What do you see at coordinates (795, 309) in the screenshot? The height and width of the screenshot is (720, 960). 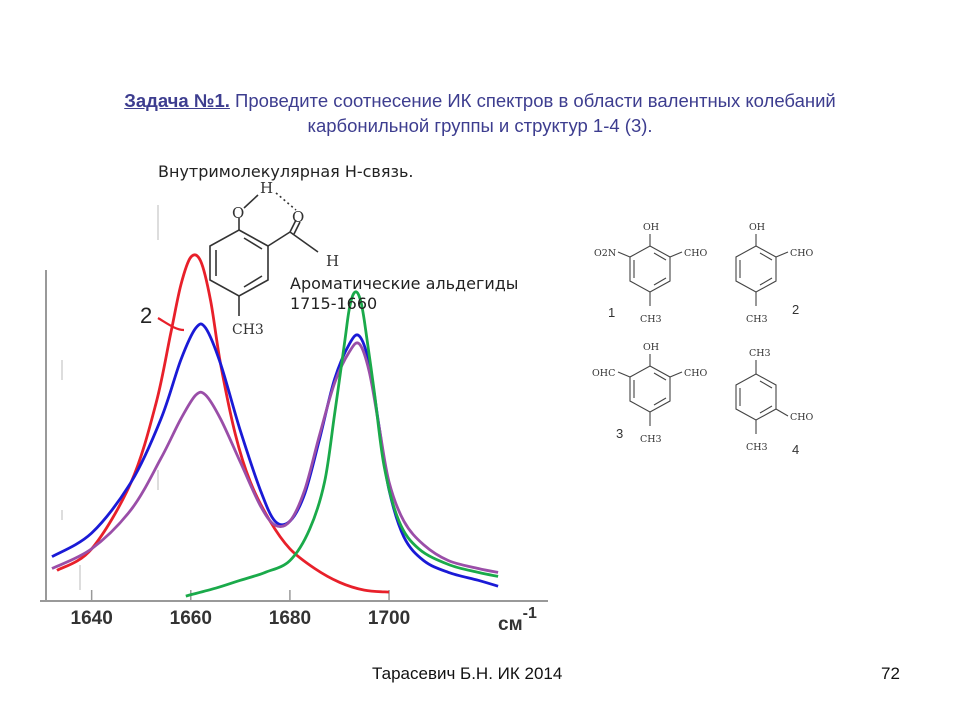 I see `structure-number-2: 2` at bounding box center [795, 309].